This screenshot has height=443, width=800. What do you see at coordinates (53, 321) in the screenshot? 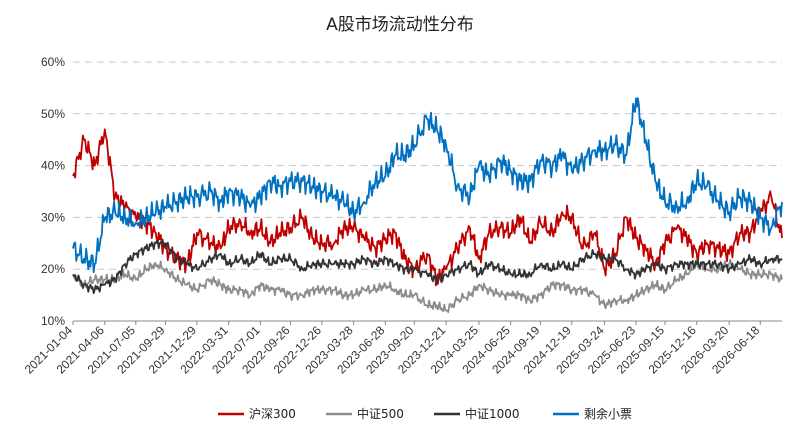
I see `y-tick-label: 10%` at bounding box center [53, 321].